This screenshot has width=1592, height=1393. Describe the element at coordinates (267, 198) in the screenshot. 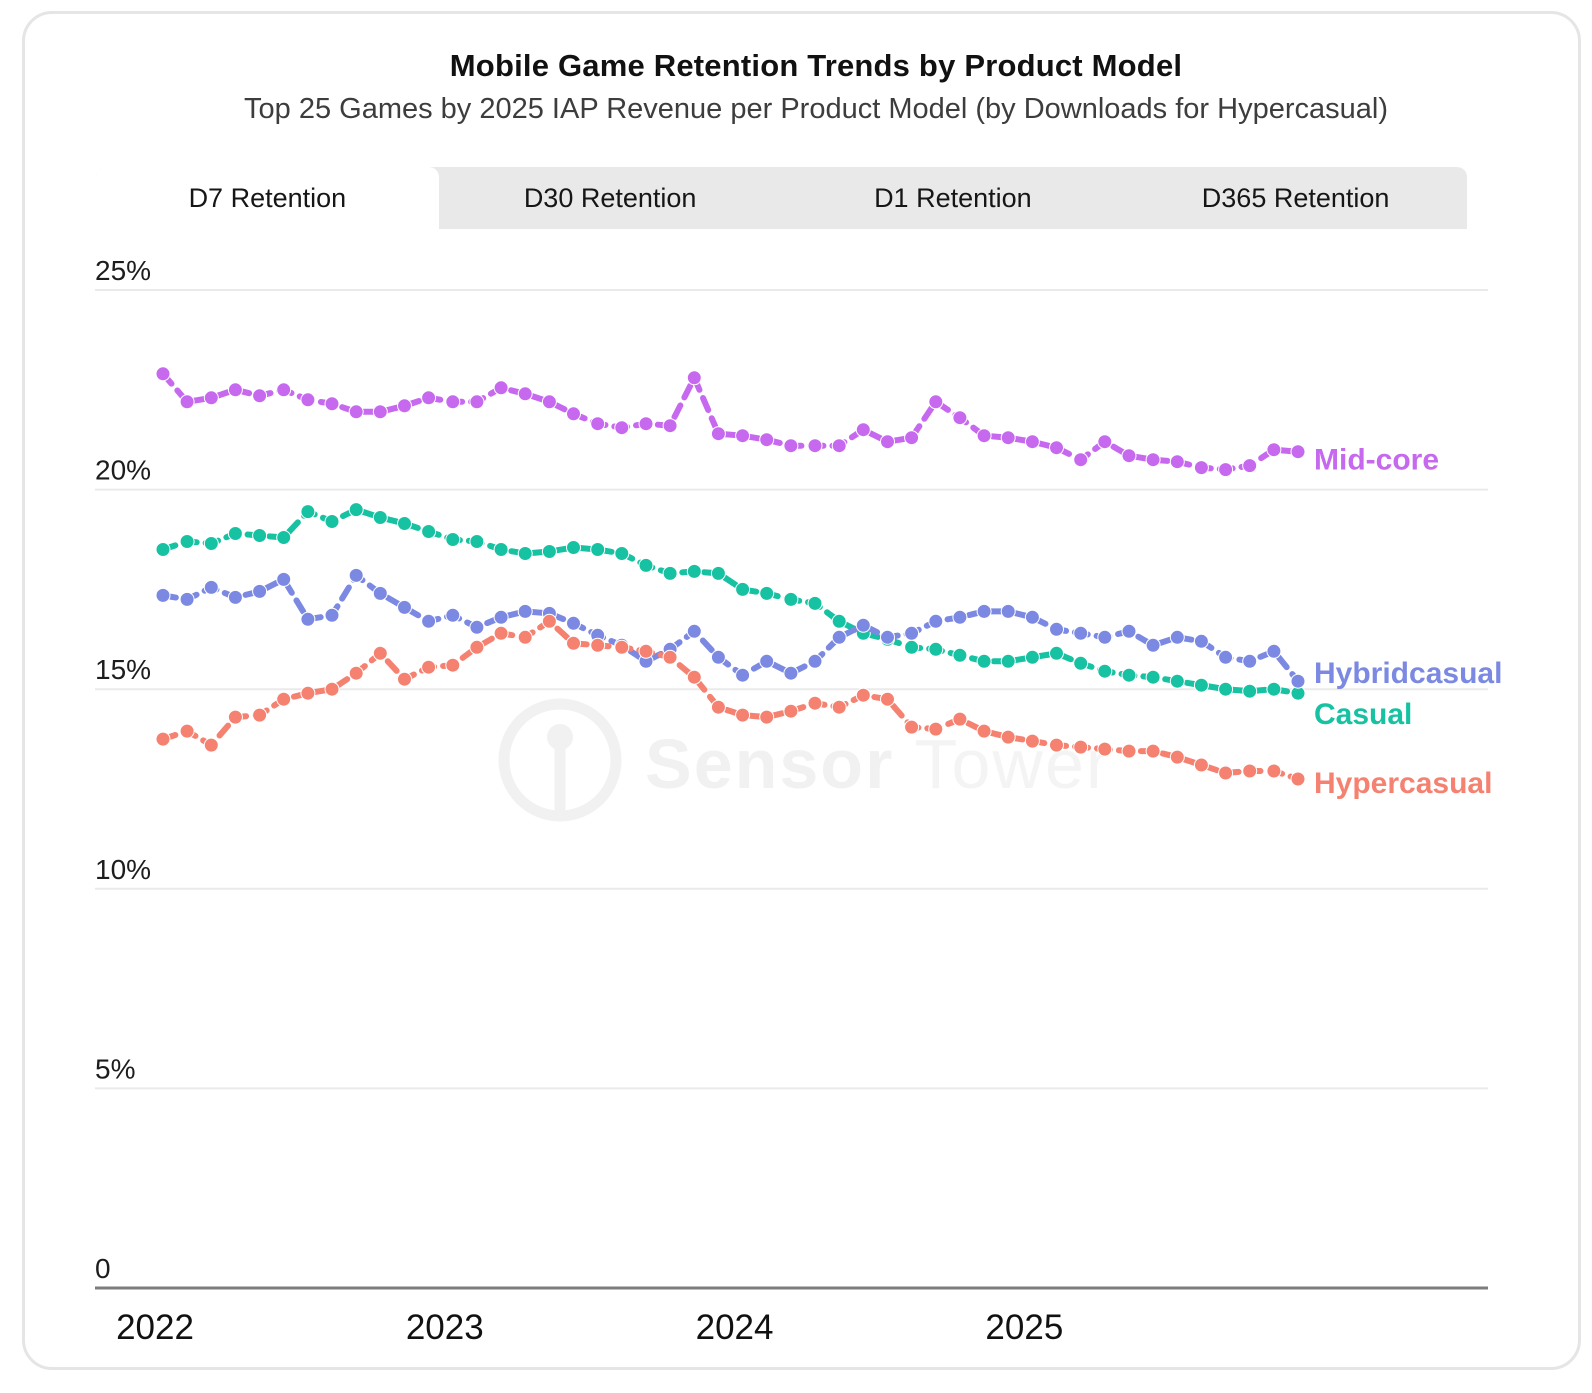

I see `tab-d7-retention: D7 Retention` at that location.